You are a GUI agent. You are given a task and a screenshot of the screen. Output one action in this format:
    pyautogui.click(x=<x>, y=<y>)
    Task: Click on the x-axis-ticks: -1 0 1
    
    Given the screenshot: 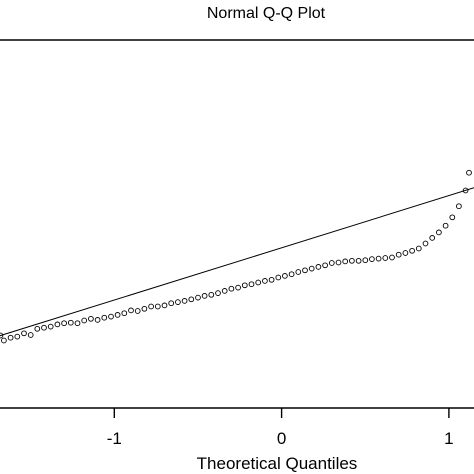 What is the action you would take?
    pyautogui.click(x=280, y=428)
    